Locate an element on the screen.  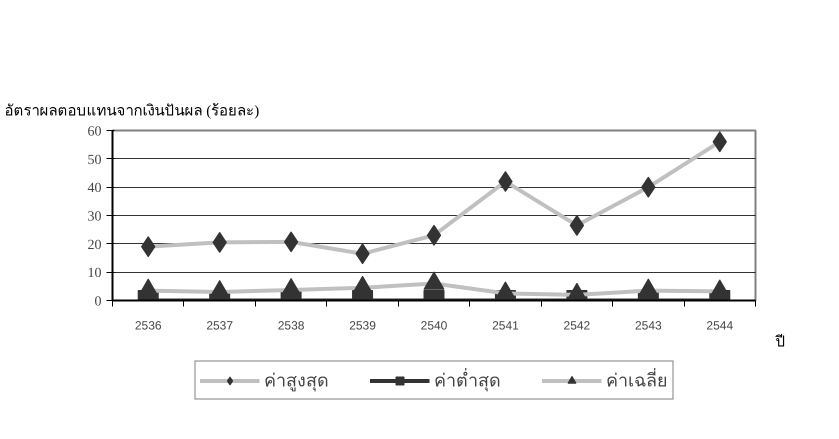
legend-label: ค่าเฉลี่ย is located at coordinates (637, 379).